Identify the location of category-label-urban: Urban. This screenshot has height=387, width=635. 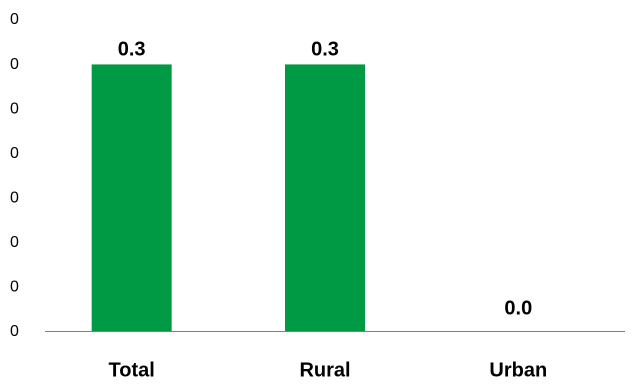
(518, 370).